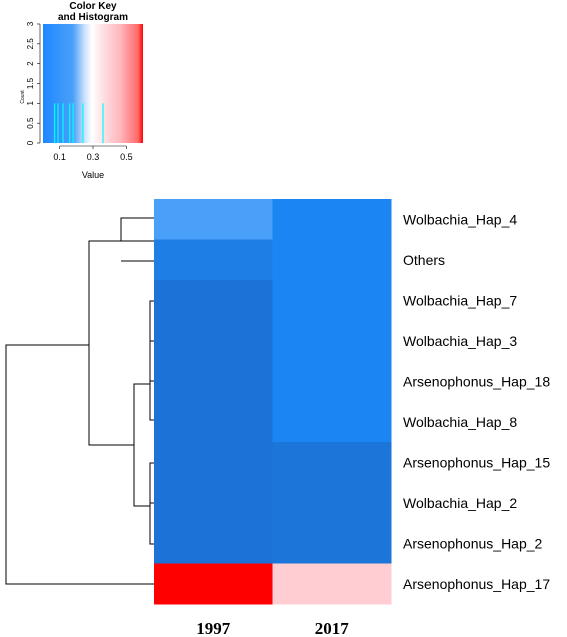 This screenshot has height=637, width=567. I want to click on color-key-x-label: Value, so click(93, 175).